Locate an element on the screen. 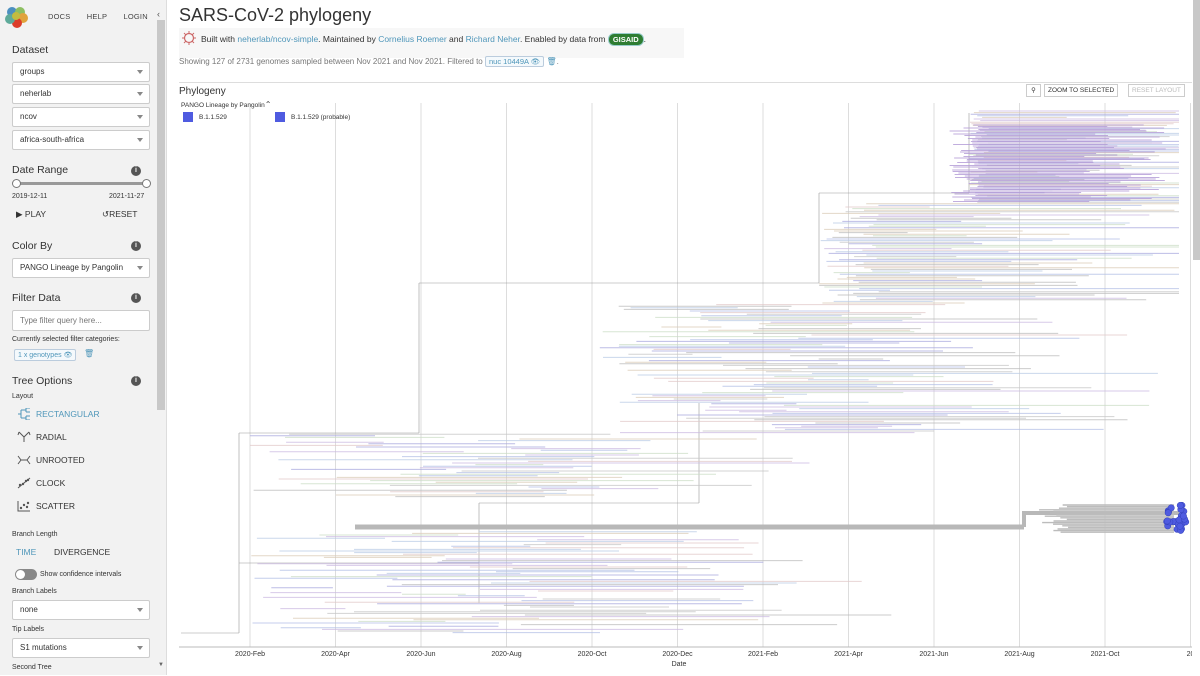  page-scrollbar is located at coordinates (1196, 130).